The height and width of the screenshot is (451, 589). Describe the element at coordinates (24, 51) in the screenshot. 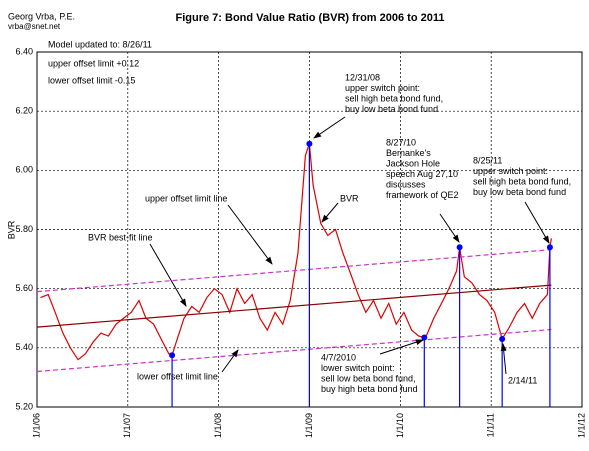

I see `y-tick-label: 6.40` at that location.